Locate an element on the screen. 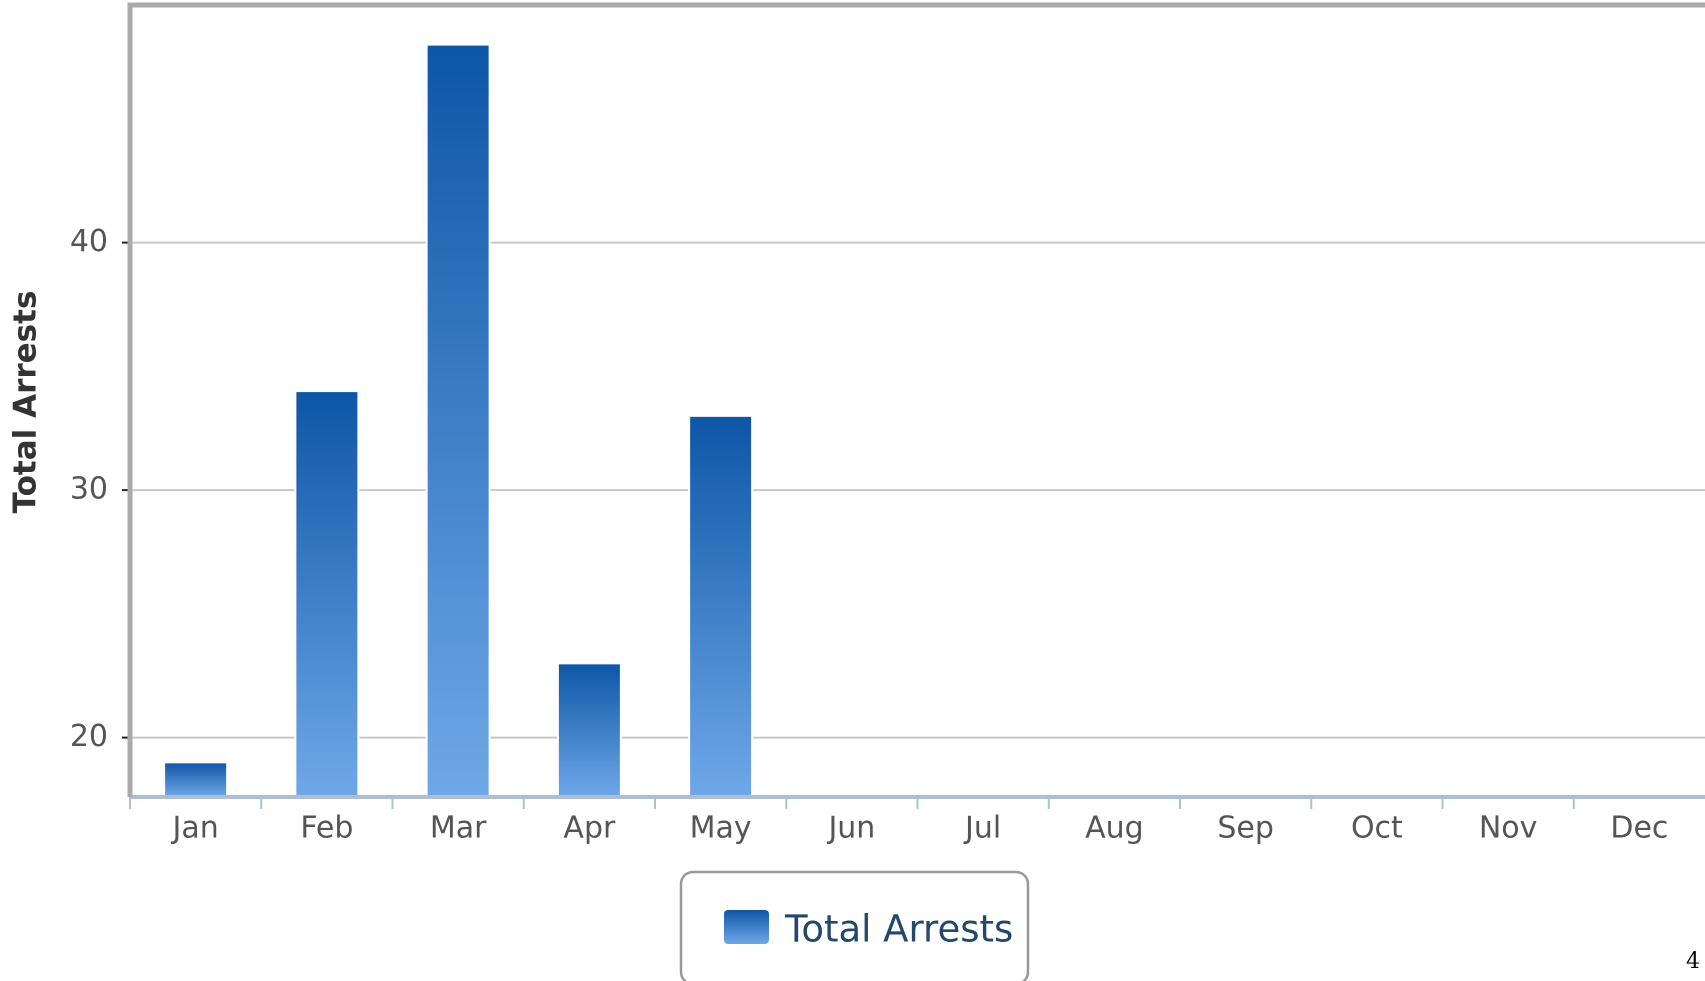  x-tick-label: Nov is located at coordinates (1508, 828).